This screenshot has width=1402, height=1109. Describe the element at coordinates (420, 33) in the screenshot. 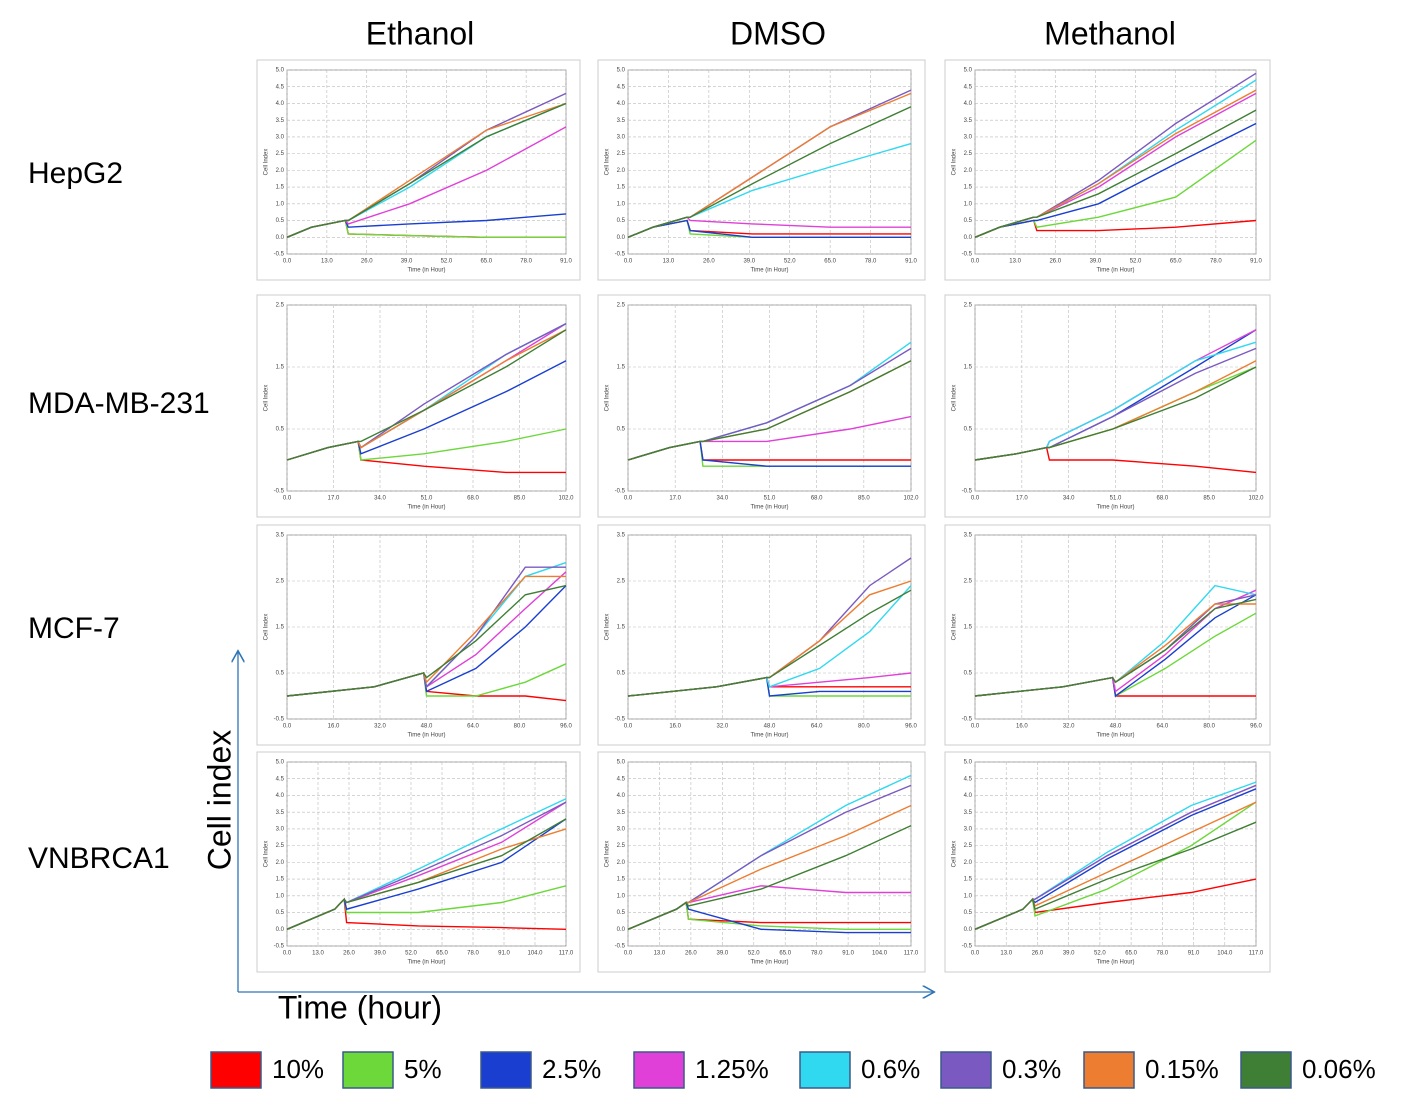

I see `column-title: Ethanol` at that location.